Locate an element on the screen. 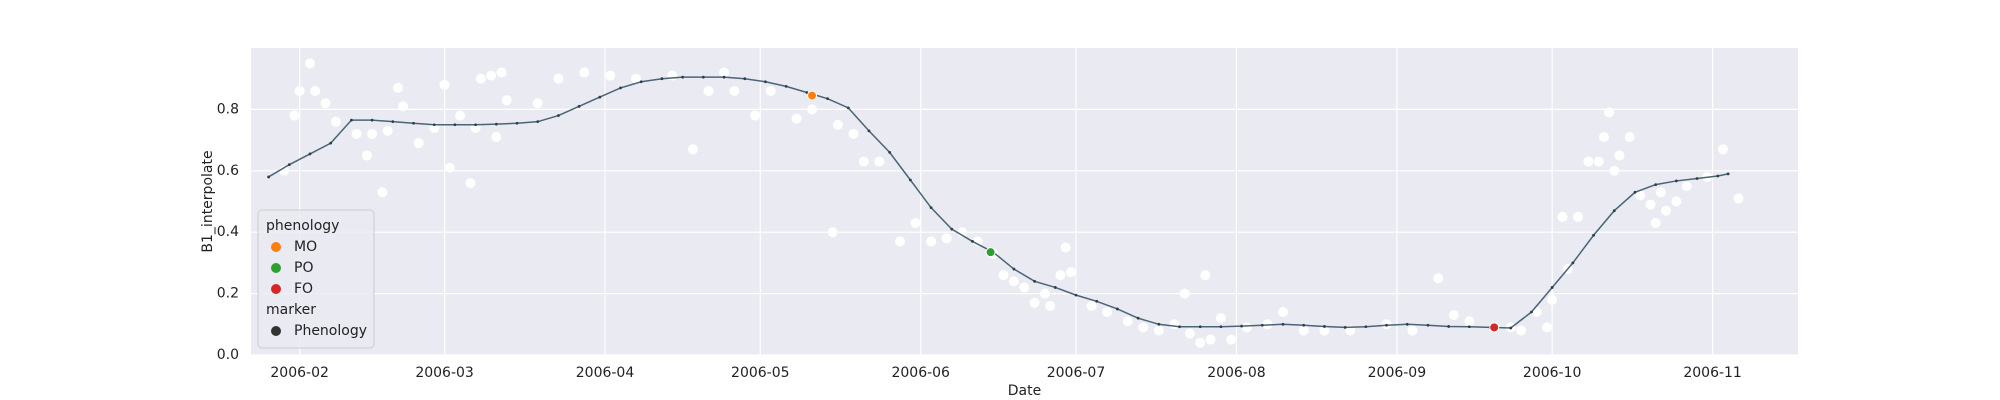  x-tick-label: 2006-10 is located at coordinates (1552, 373).